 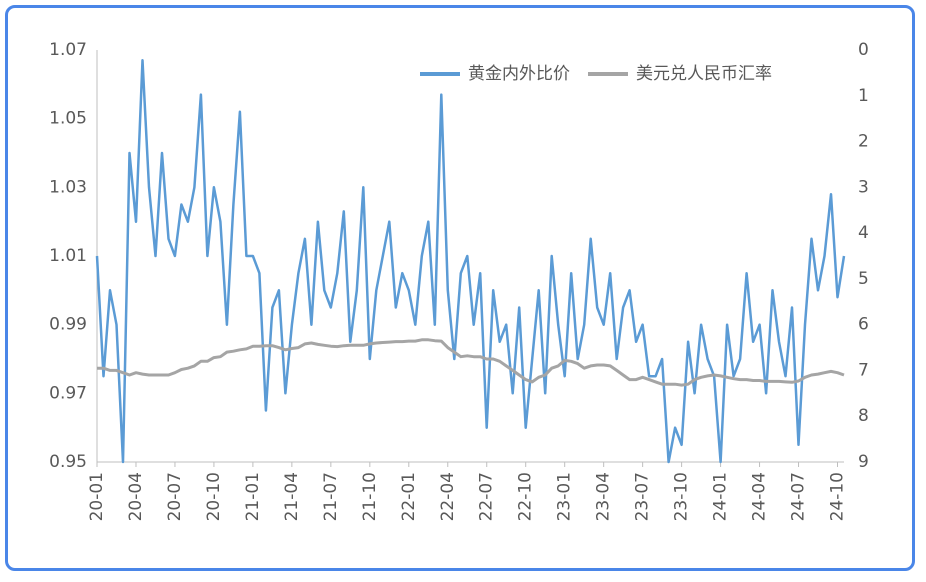 I want to click on y2-tick-label: 4, so click(x=863, y=233).